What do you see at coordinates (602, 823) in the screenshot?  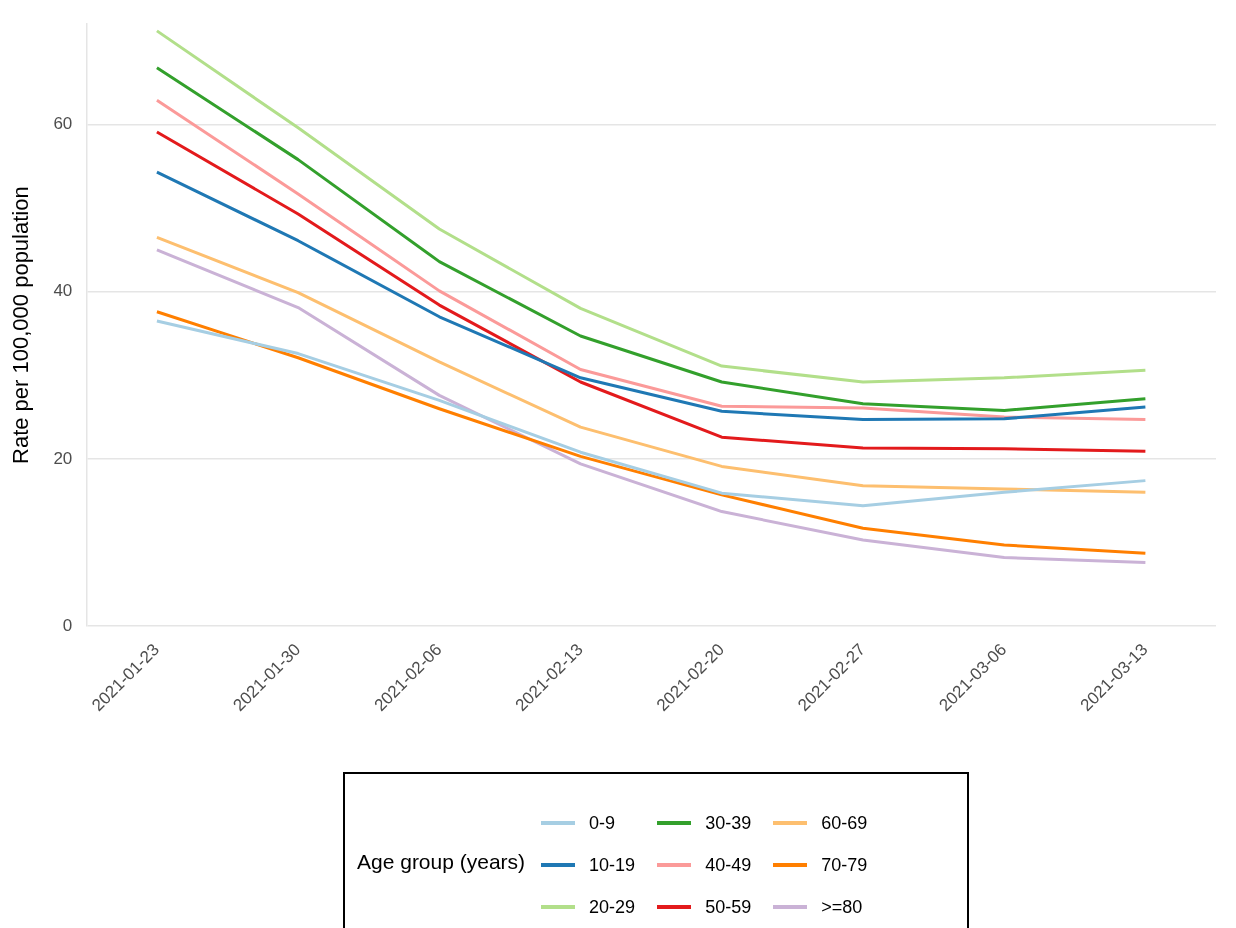 I see `legend-label: 0-9` at bounding box center [602, 823].